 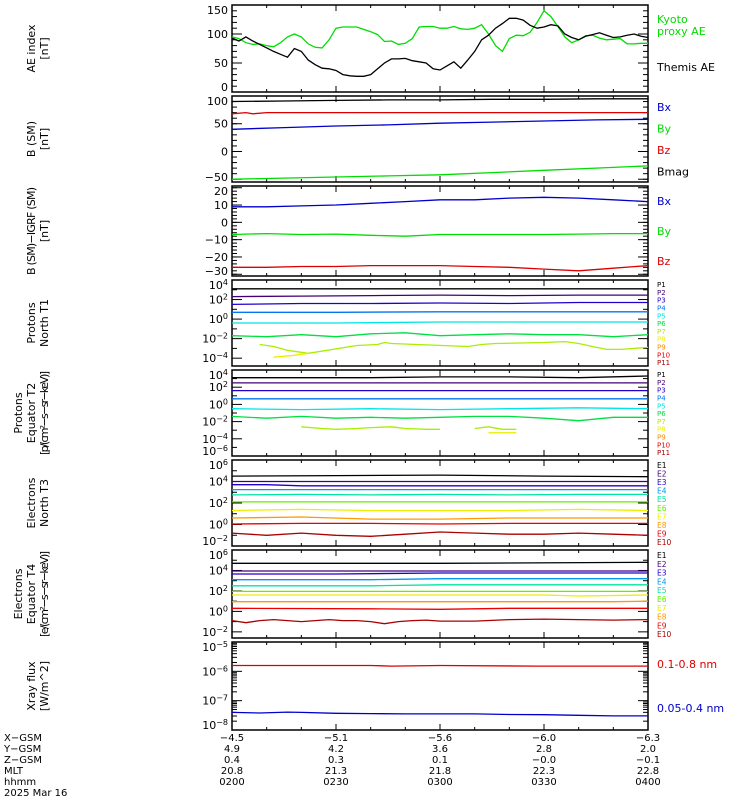 What do you see at coordinates (454, 347) in the screenshot?
I see `series-line-p7` at bounding box center [454, 347].